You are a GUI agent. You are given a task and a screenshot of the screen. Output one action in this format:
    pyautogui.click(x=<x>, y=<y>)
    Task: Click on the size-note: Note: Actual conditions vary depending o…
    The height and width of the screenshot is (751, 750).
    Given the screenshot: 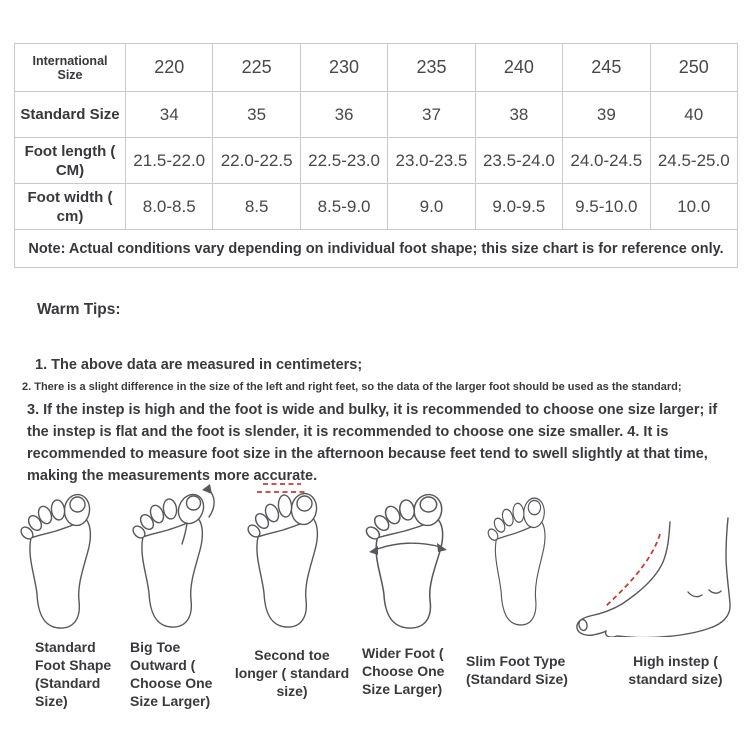 What is the action you would take?
    pyautogui.click(x=376, y=248)
    